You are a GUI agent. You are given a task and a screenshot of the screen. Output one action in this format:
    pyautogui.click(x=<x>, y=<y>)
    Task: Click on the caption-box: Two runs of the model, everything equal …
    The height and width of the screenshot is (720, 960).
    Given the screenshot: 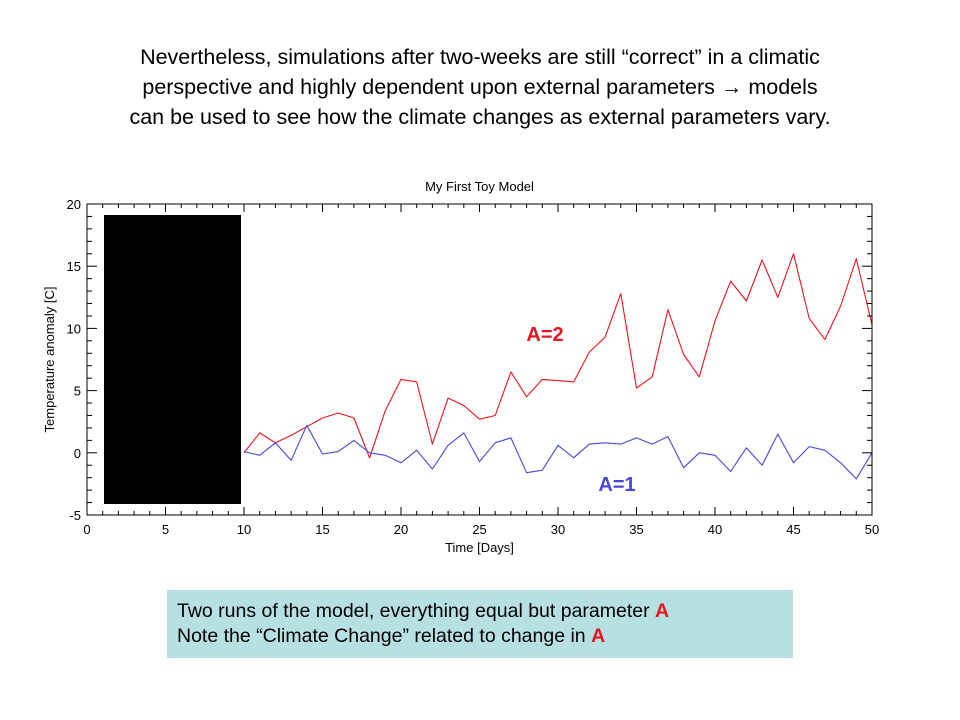 What is the action you would take?
    pyautogui.click(x=480, y=624)
    